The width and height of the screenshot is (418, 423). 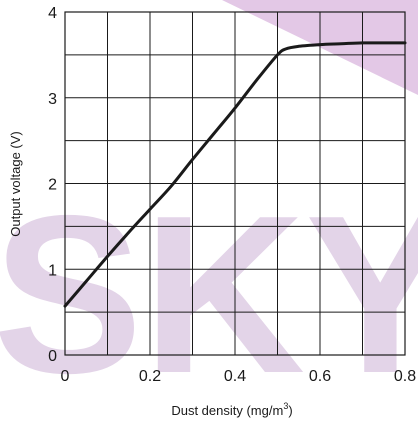 What do you see at coordinates (285, 406) in the screenshot?
I see `x-axis-title-superscript: 3` at bounding box center [285, 406].